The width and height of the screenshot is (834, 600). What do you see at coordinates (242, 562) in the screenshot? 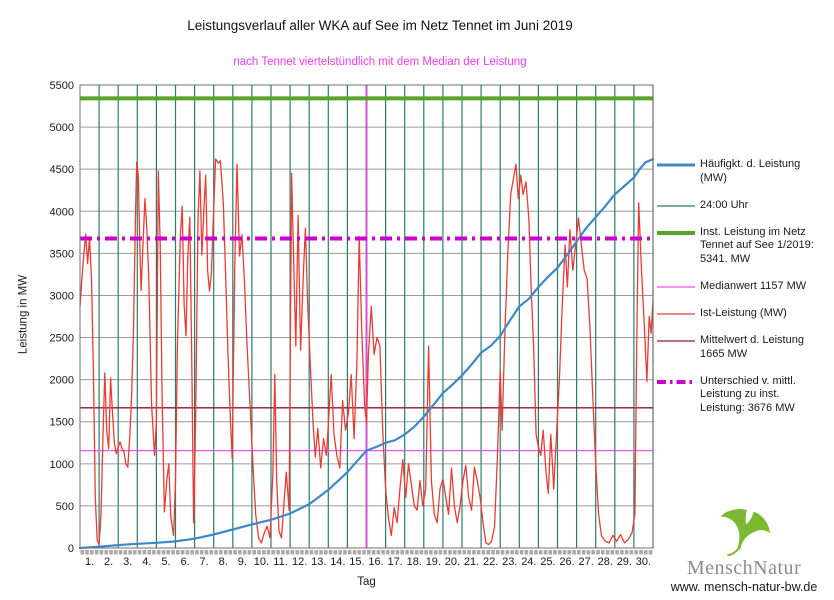
I see `x-tick-label: 9.` at bounding box center [242, 562].